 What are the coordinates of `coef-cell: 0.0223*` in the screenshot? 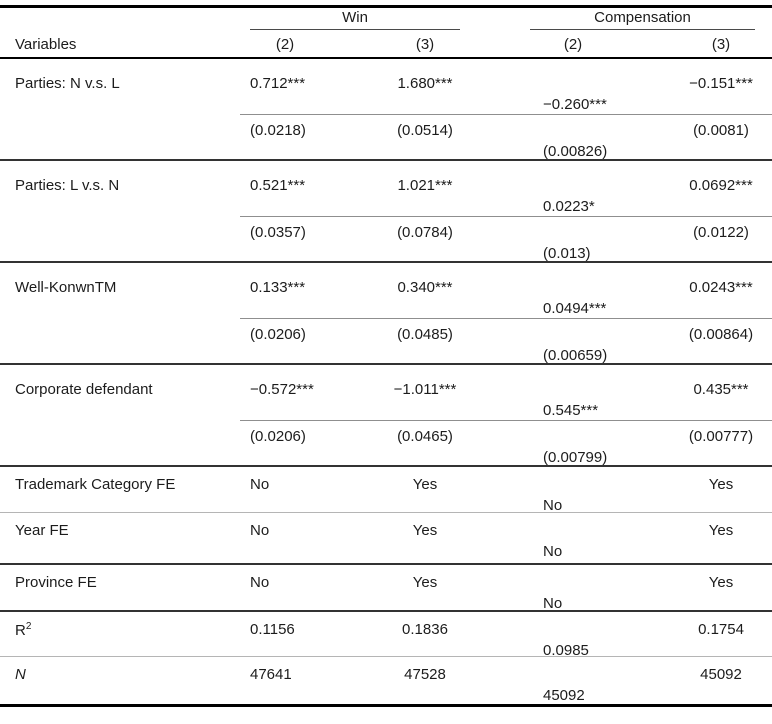 It's located at (560, 188).